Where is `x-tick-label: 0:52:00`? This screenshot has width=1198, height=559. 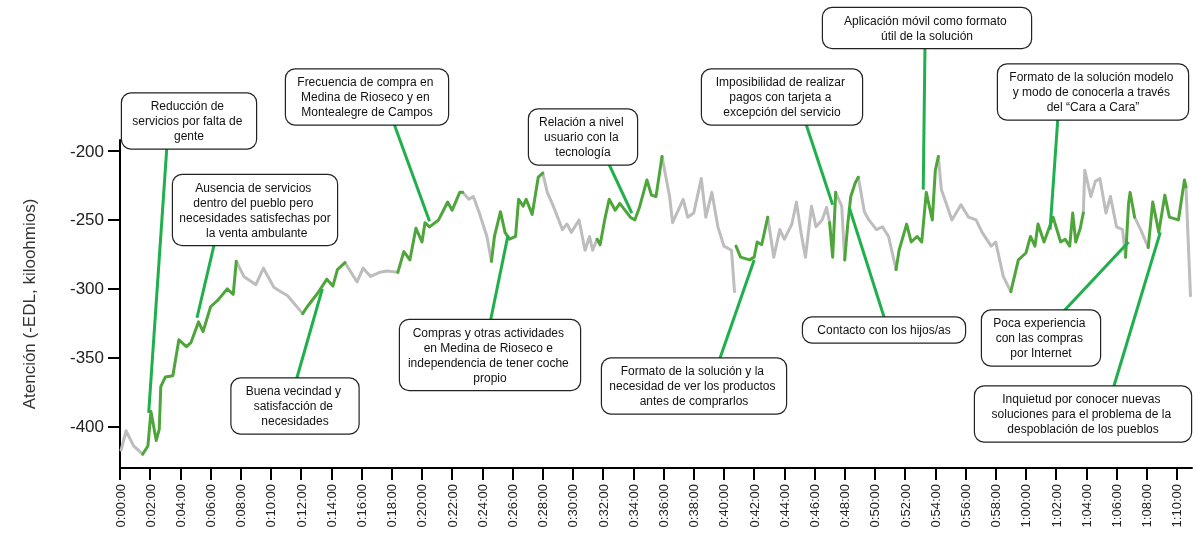 x-tick-label: 0:52:00 is located at coordinates (905, 506).